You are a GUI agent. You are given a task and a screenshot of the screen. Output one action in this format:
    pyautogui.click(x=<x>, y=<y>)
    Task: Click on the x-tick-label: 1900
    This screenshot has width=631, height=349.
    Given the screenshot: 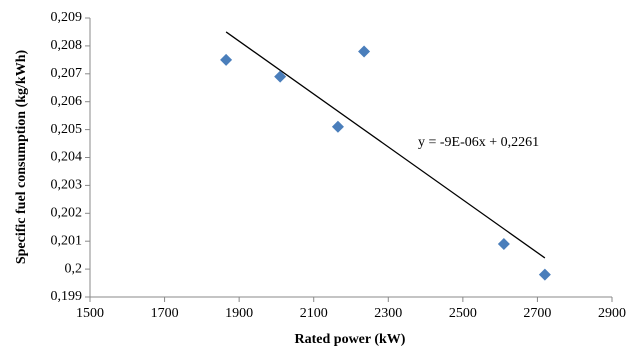 What is the action you would take?
    pyautogui.click(x=239, y=313)
    